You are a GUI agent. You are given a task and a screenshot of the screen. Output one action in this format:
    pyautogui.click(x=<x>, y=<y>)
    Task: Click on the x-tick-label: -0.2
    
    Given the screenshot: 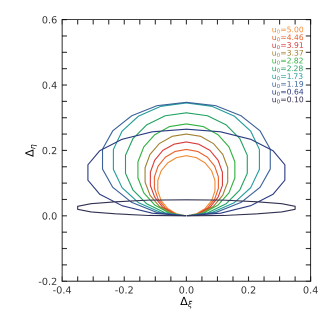 What is the action you would take?
    pyautogui.click(x=124, y=290)
    